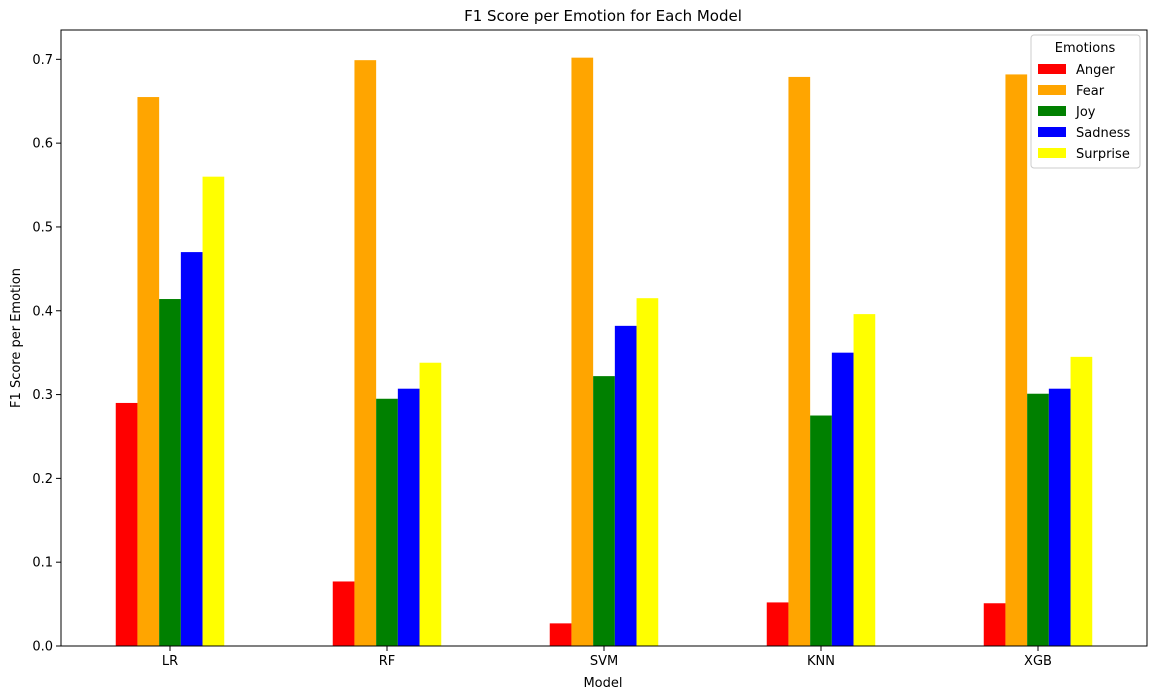  I want to click on bar-fear-knn, so click(799, 361).